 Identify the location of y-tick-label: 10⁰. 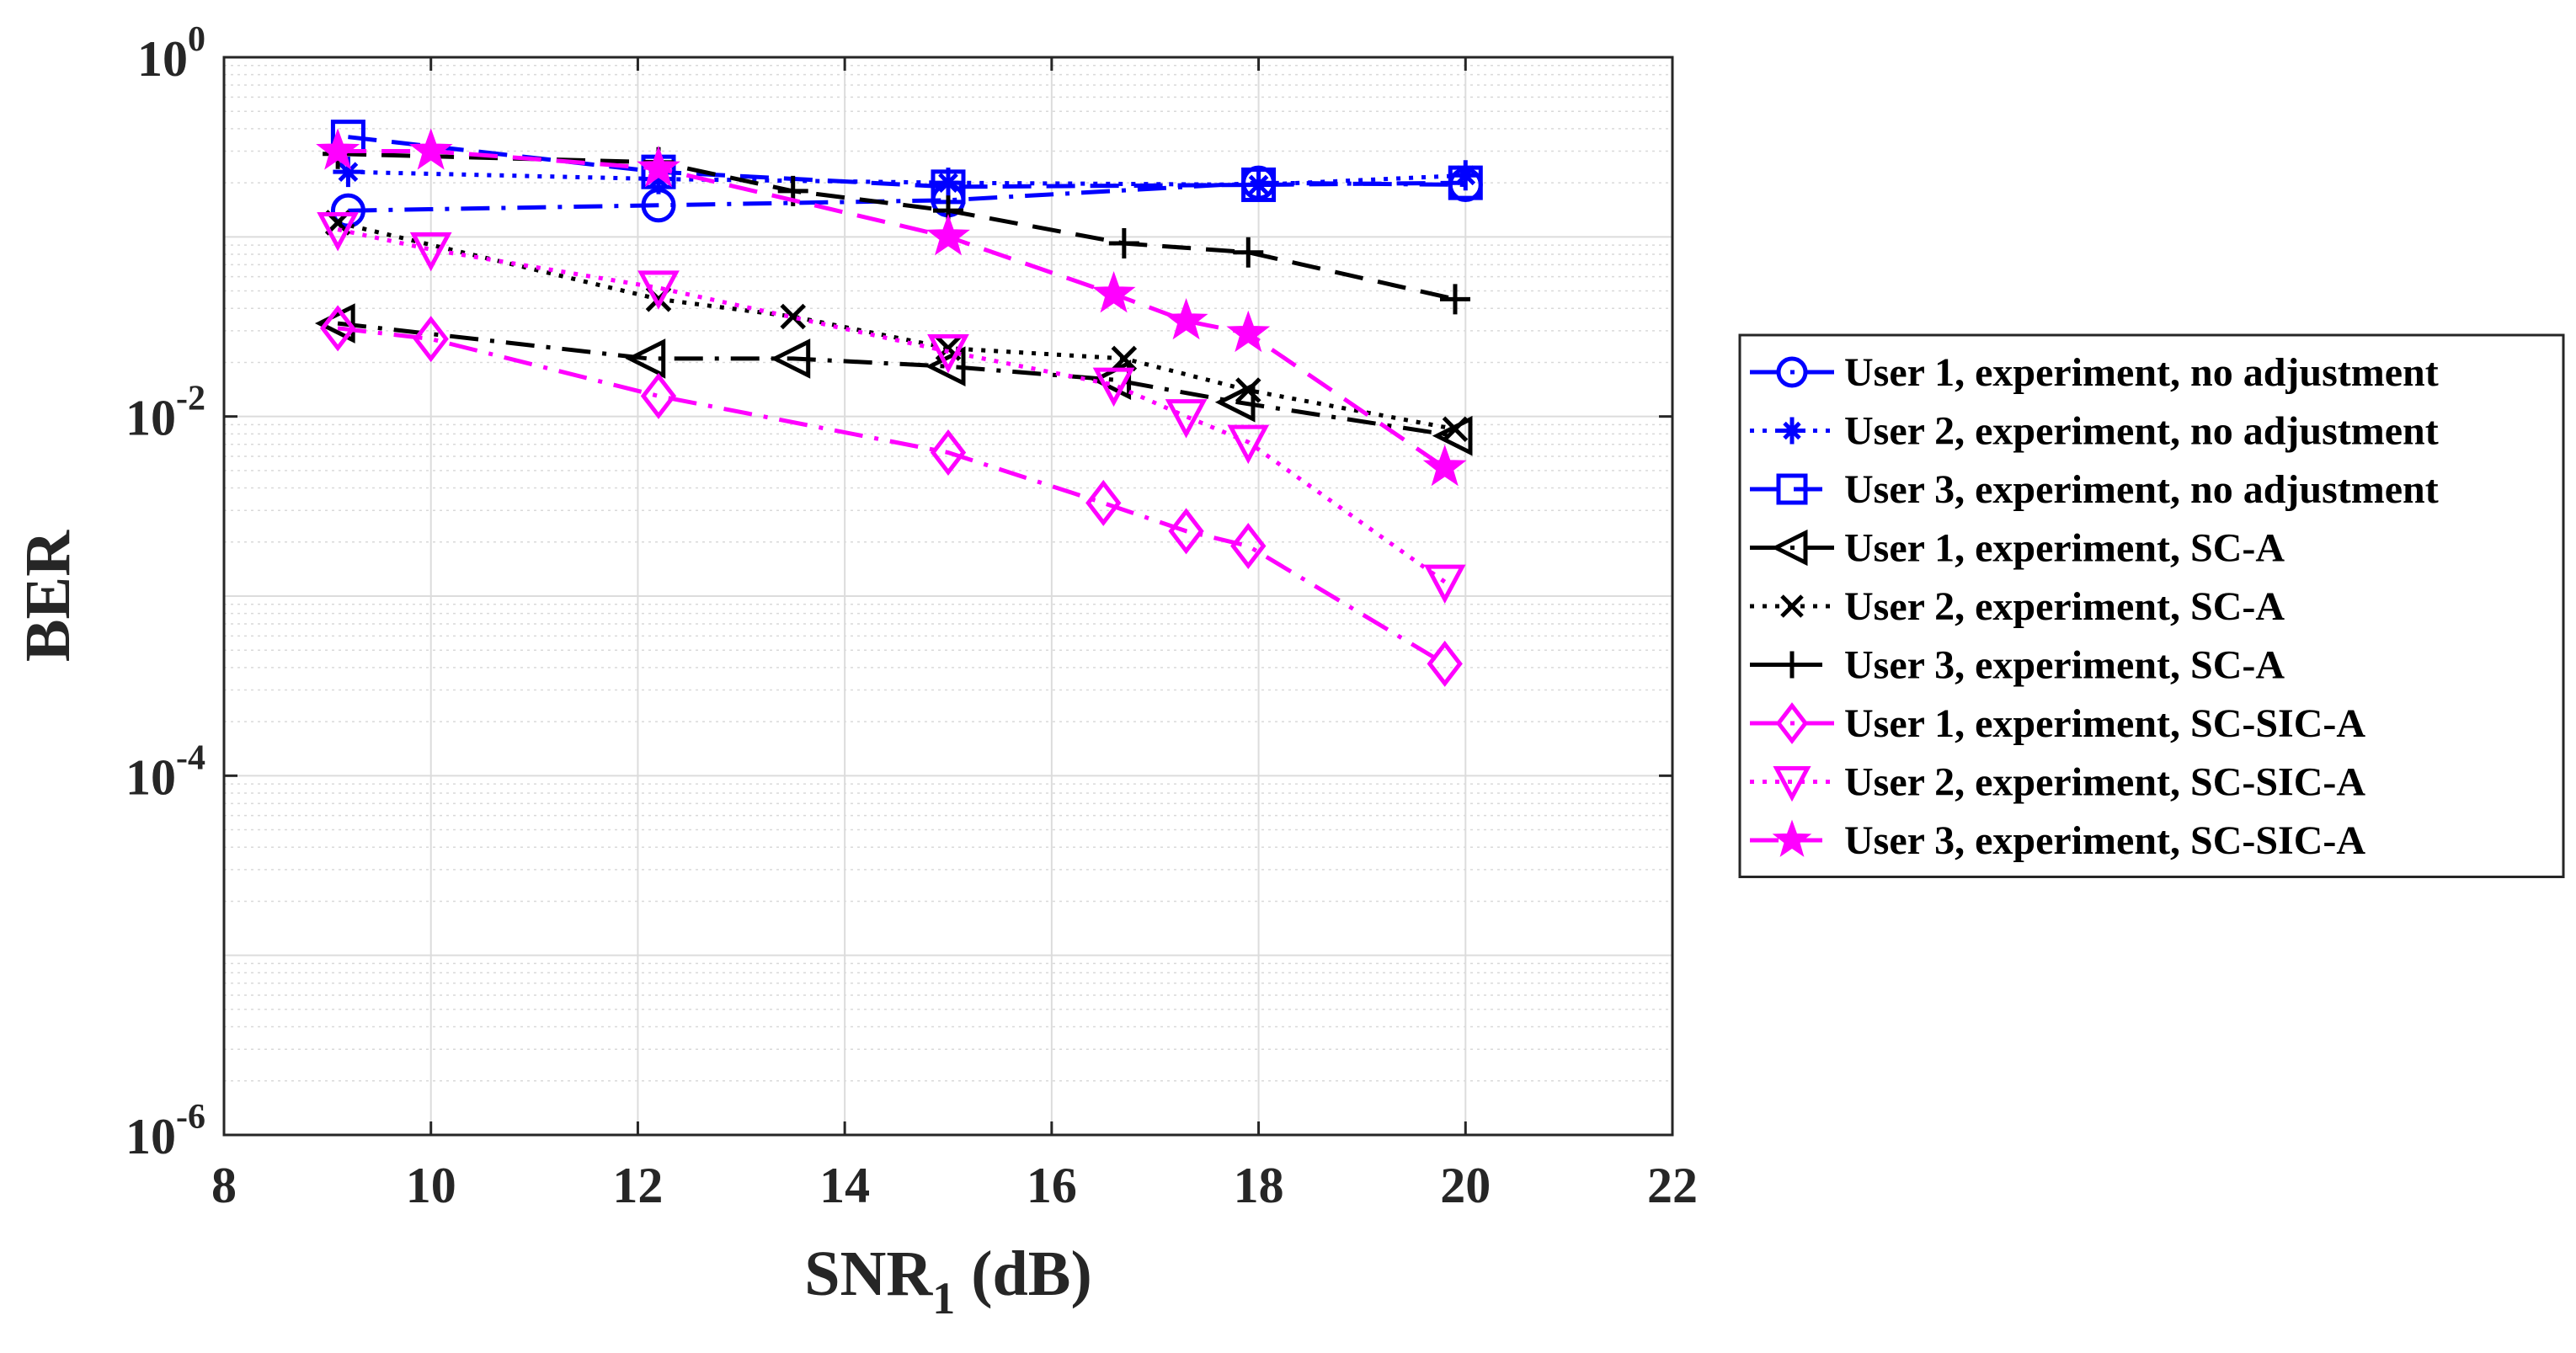
(171, 54).